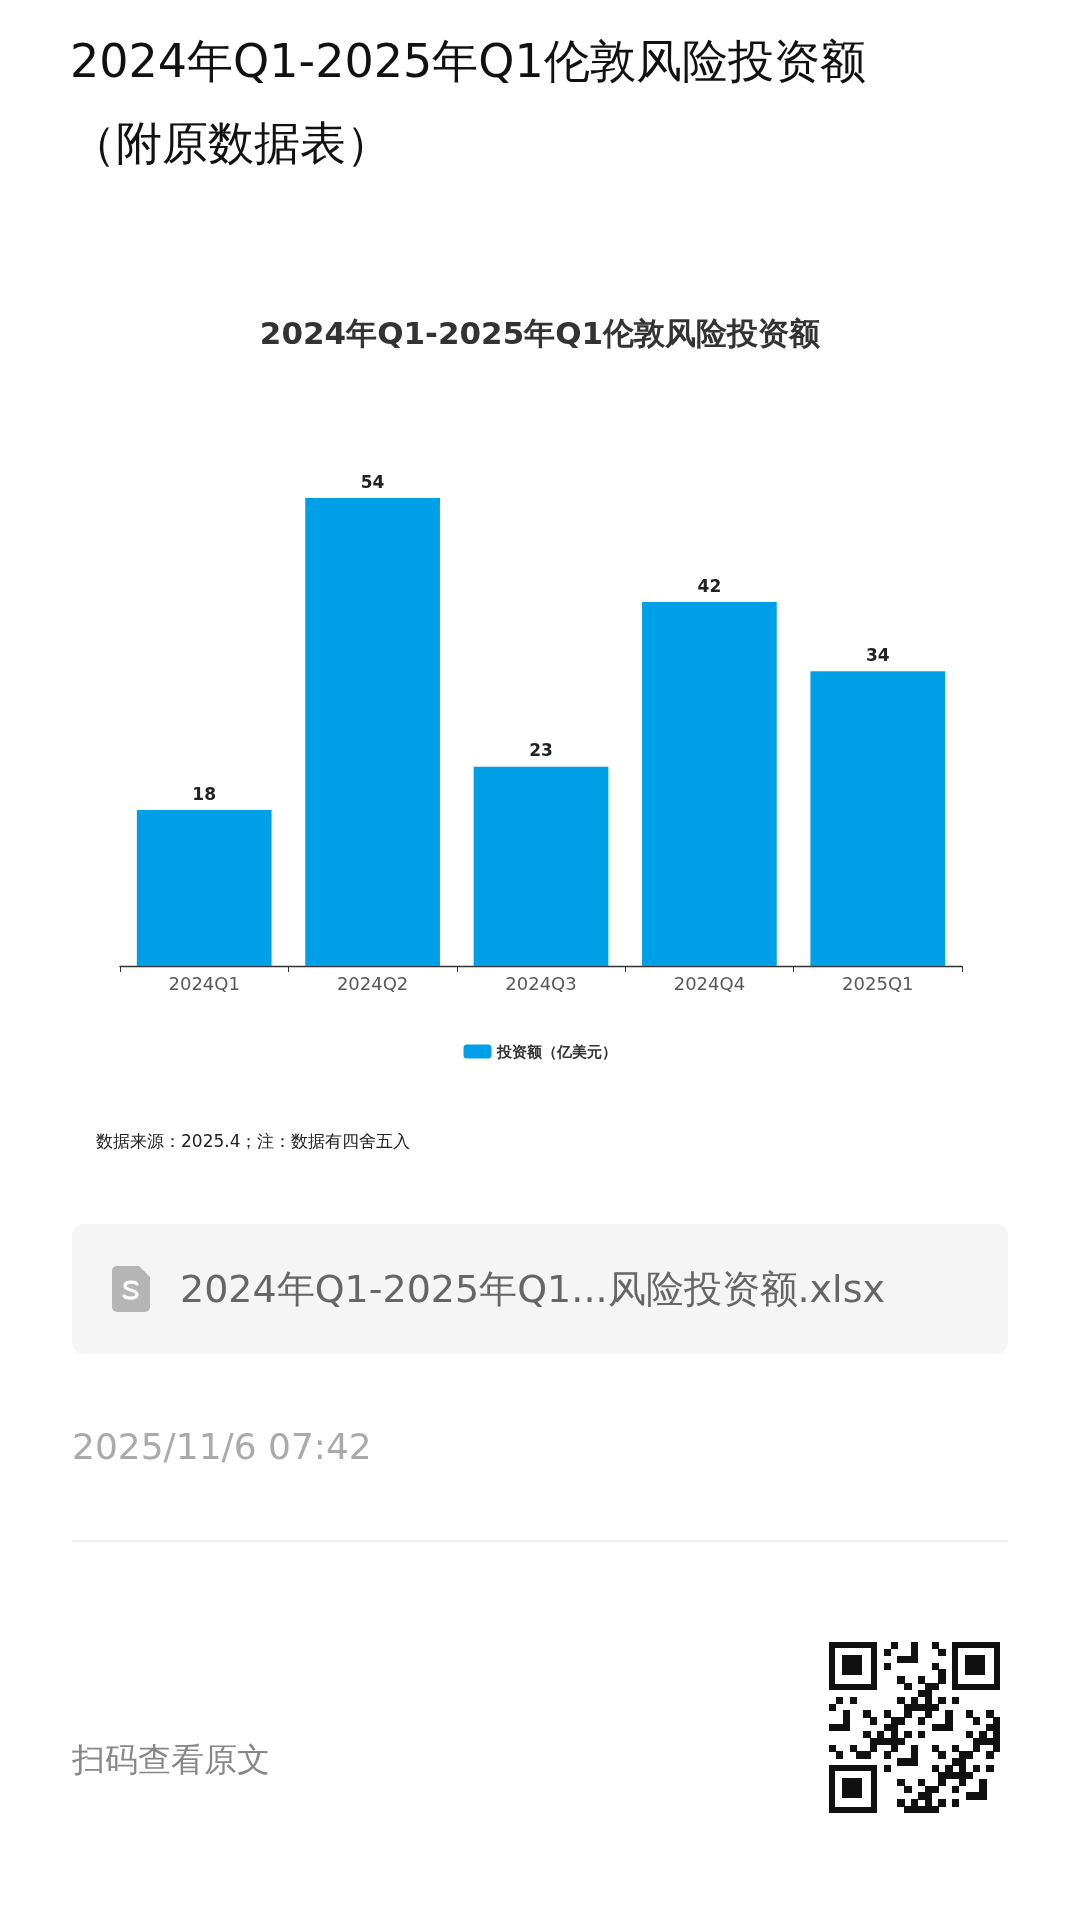  Describe the element at coordinates (541, 983) in the screenshot. I see `x-tick-label: 2024Q3` at that location.